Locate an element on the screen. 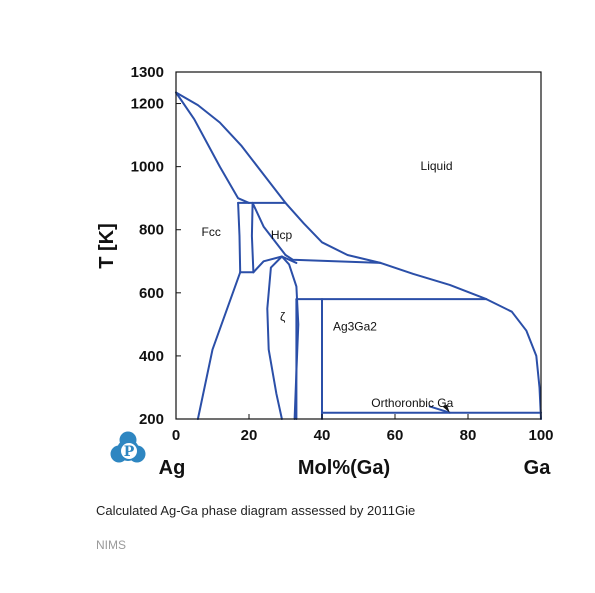  y-axis-title: T [K] is located at coordinates (107, 246).